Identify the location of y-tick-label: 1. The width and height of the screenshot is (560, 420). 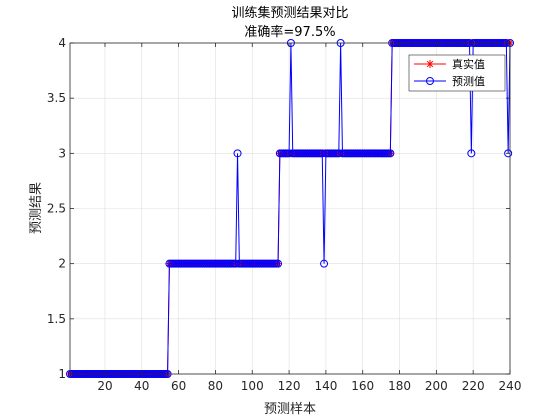
(62, 374).